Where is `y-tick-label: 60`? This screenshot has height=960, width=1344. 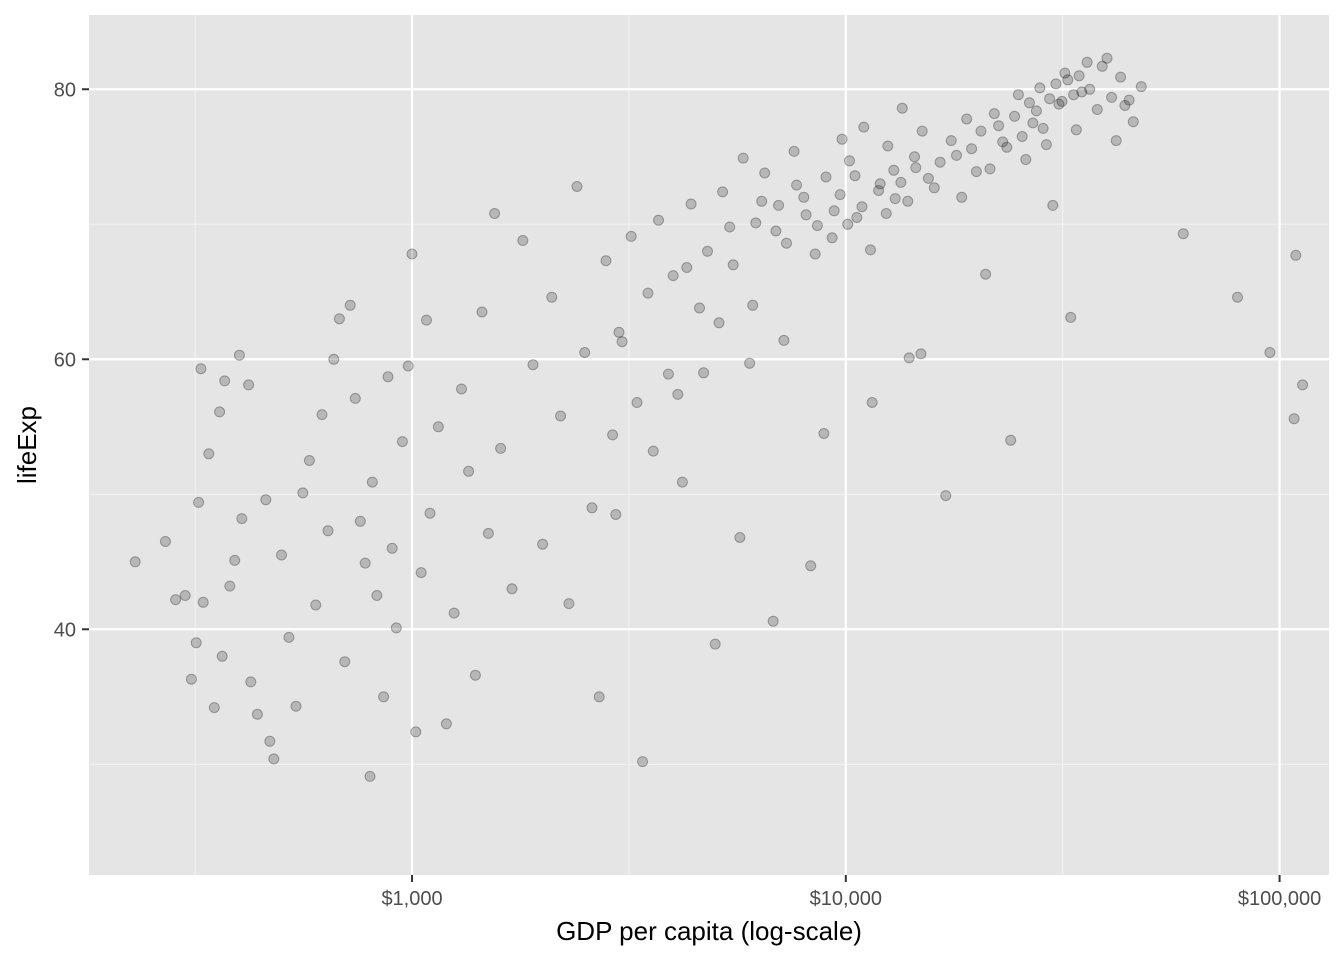 y-tick-label: 60 is located at coordinates (65, 360).